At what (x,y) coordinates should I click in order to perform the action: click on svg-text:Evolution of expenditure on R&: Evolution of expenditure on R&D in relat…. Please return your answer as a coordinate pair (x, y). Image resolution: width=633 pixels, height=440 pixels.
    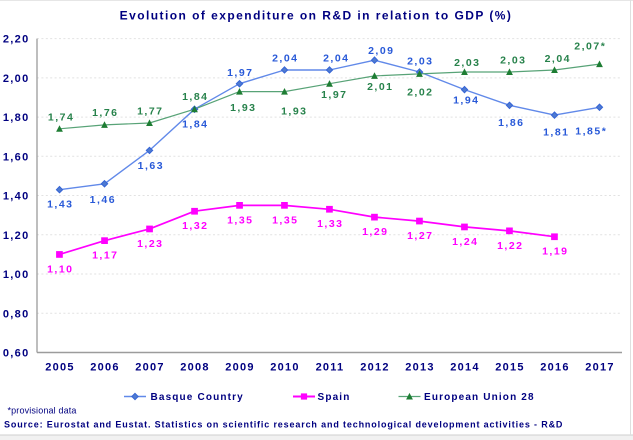
    Looking at the image, I should click on (316, 16).